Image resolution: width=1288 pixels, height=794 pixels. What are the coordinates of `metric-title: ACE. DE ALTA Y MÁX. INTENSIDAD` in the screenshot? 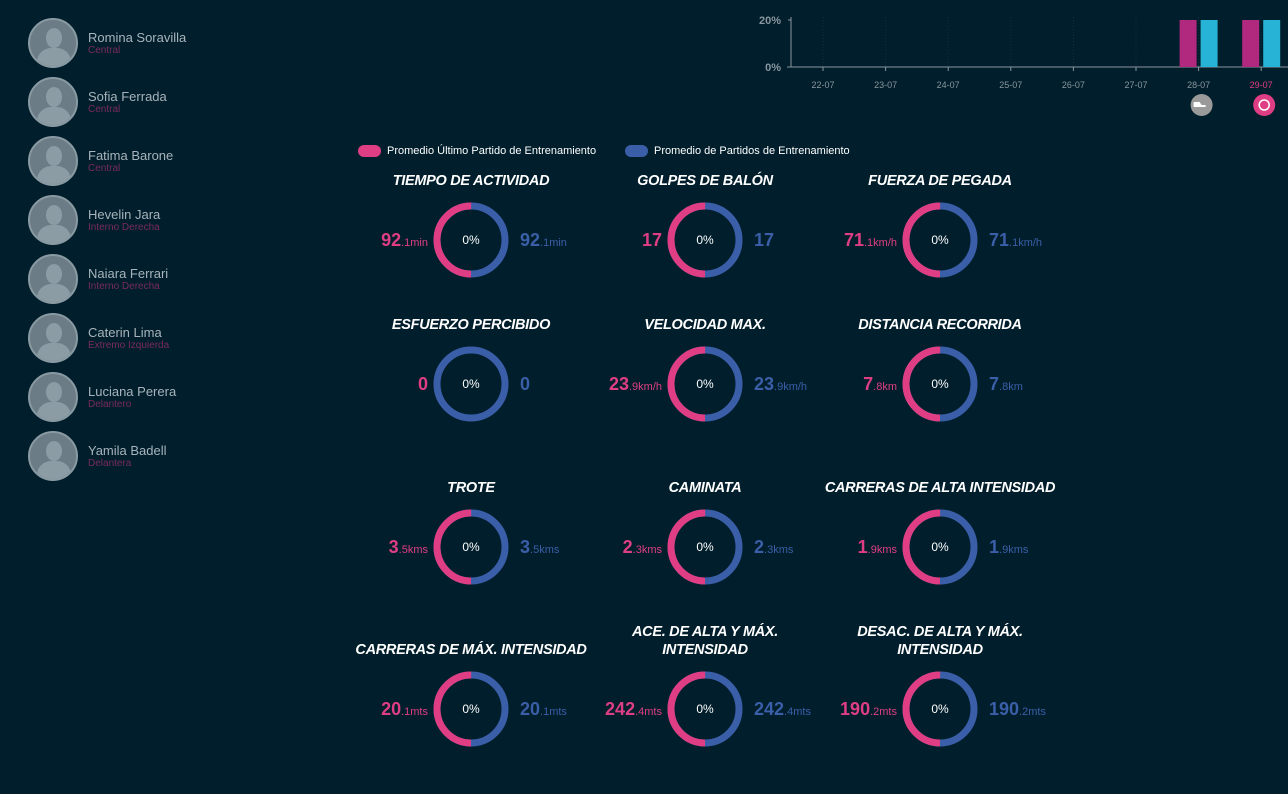 It's located at (705, 641).